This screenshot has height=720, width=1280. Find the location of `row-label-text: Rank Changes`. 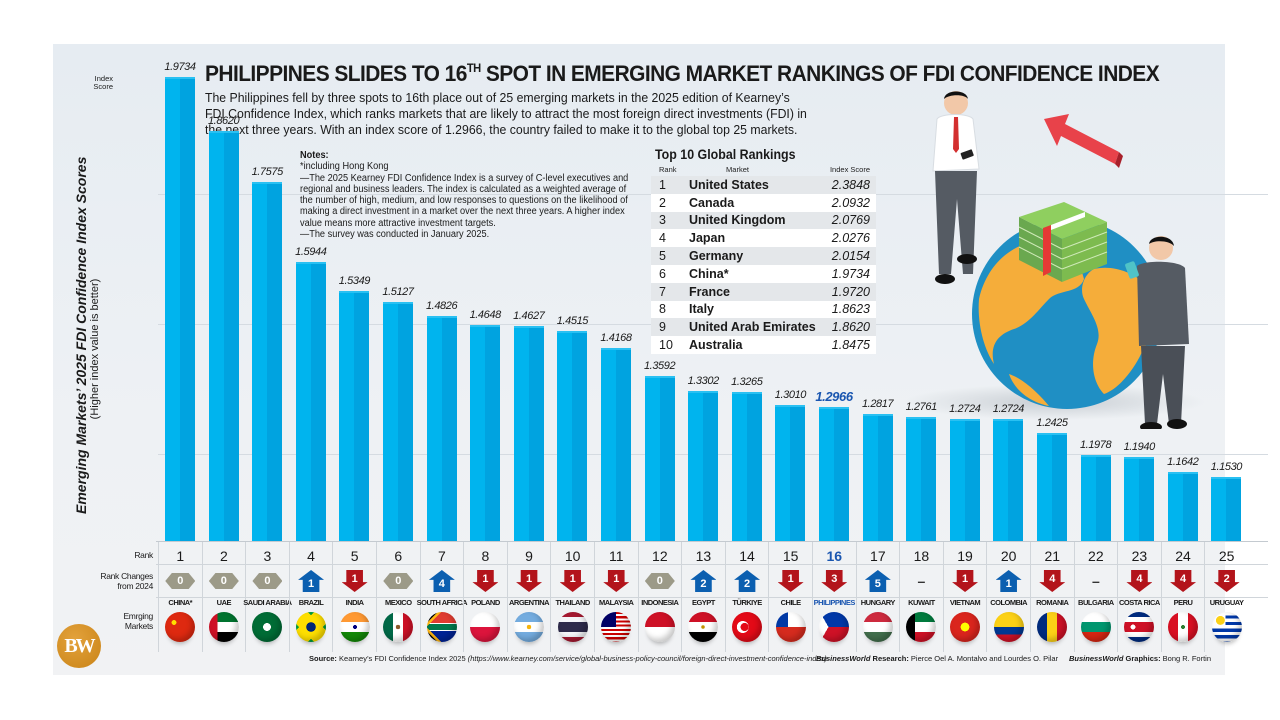

row-label-text: Rank Changes is located at coordinates (126, 576).